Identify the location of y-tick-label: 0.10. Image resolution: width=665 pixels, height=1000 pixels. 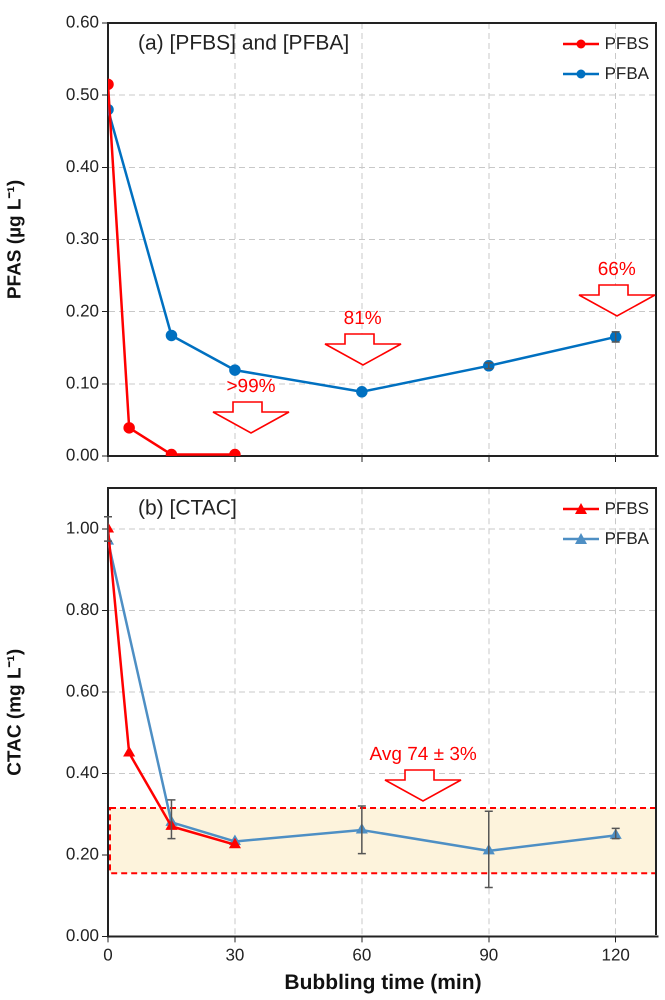
(82, 383).